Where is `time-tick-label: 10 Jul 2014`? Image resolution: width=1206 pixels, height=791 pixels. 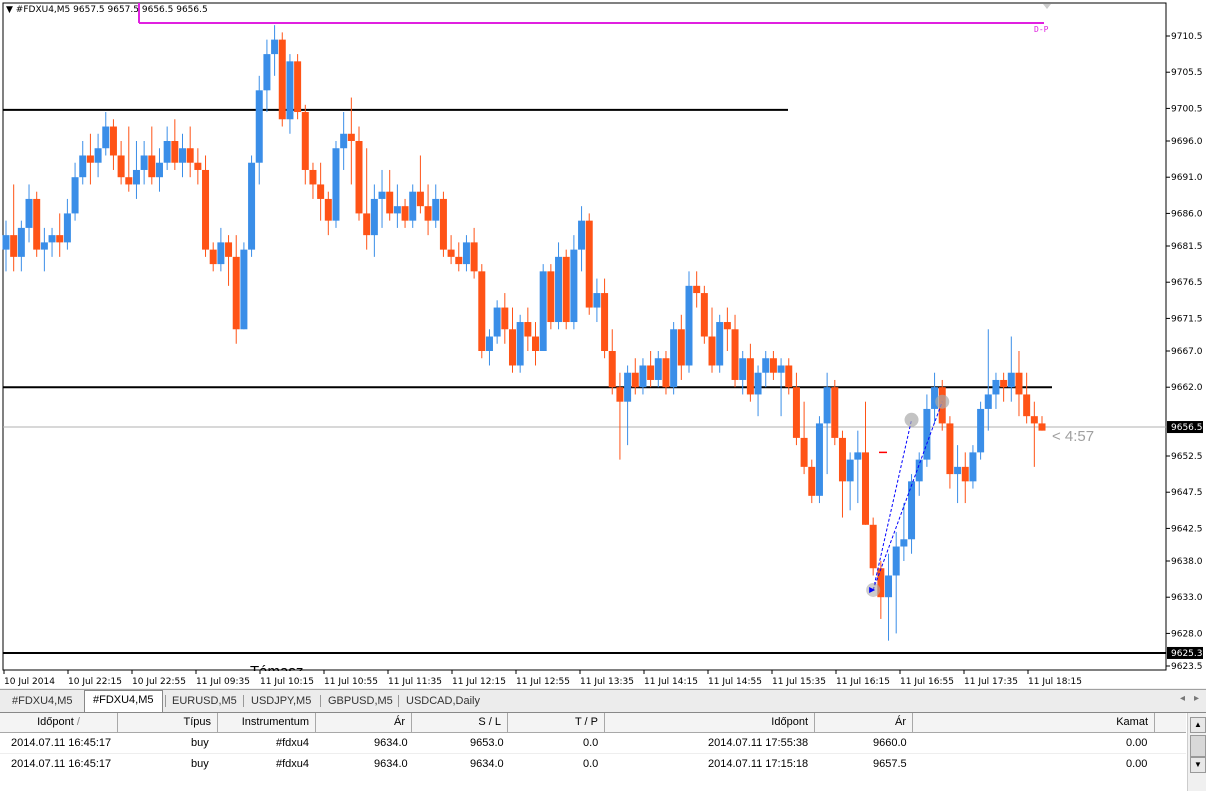 time-tick-label: 10 Jul 2014 is located at coordinates (29, 682).